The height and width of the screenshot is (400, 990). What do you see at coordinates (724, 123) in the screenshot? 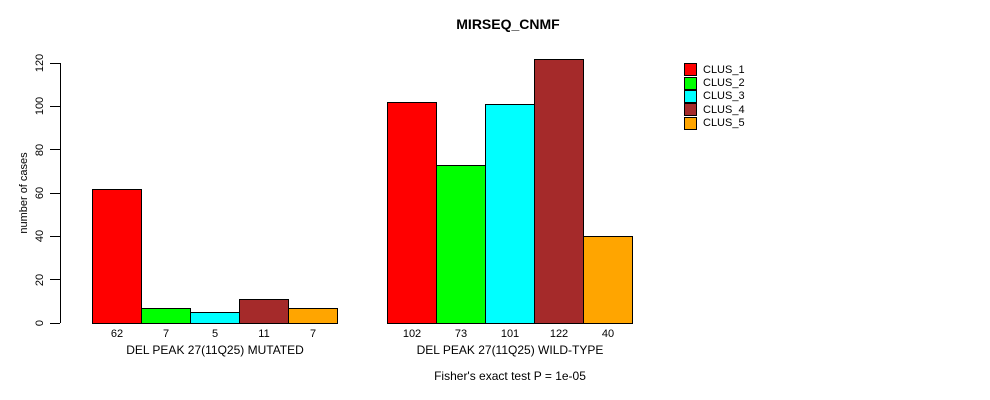
I see `legend-label: CLUS_5` at bounding box center [724, 123].